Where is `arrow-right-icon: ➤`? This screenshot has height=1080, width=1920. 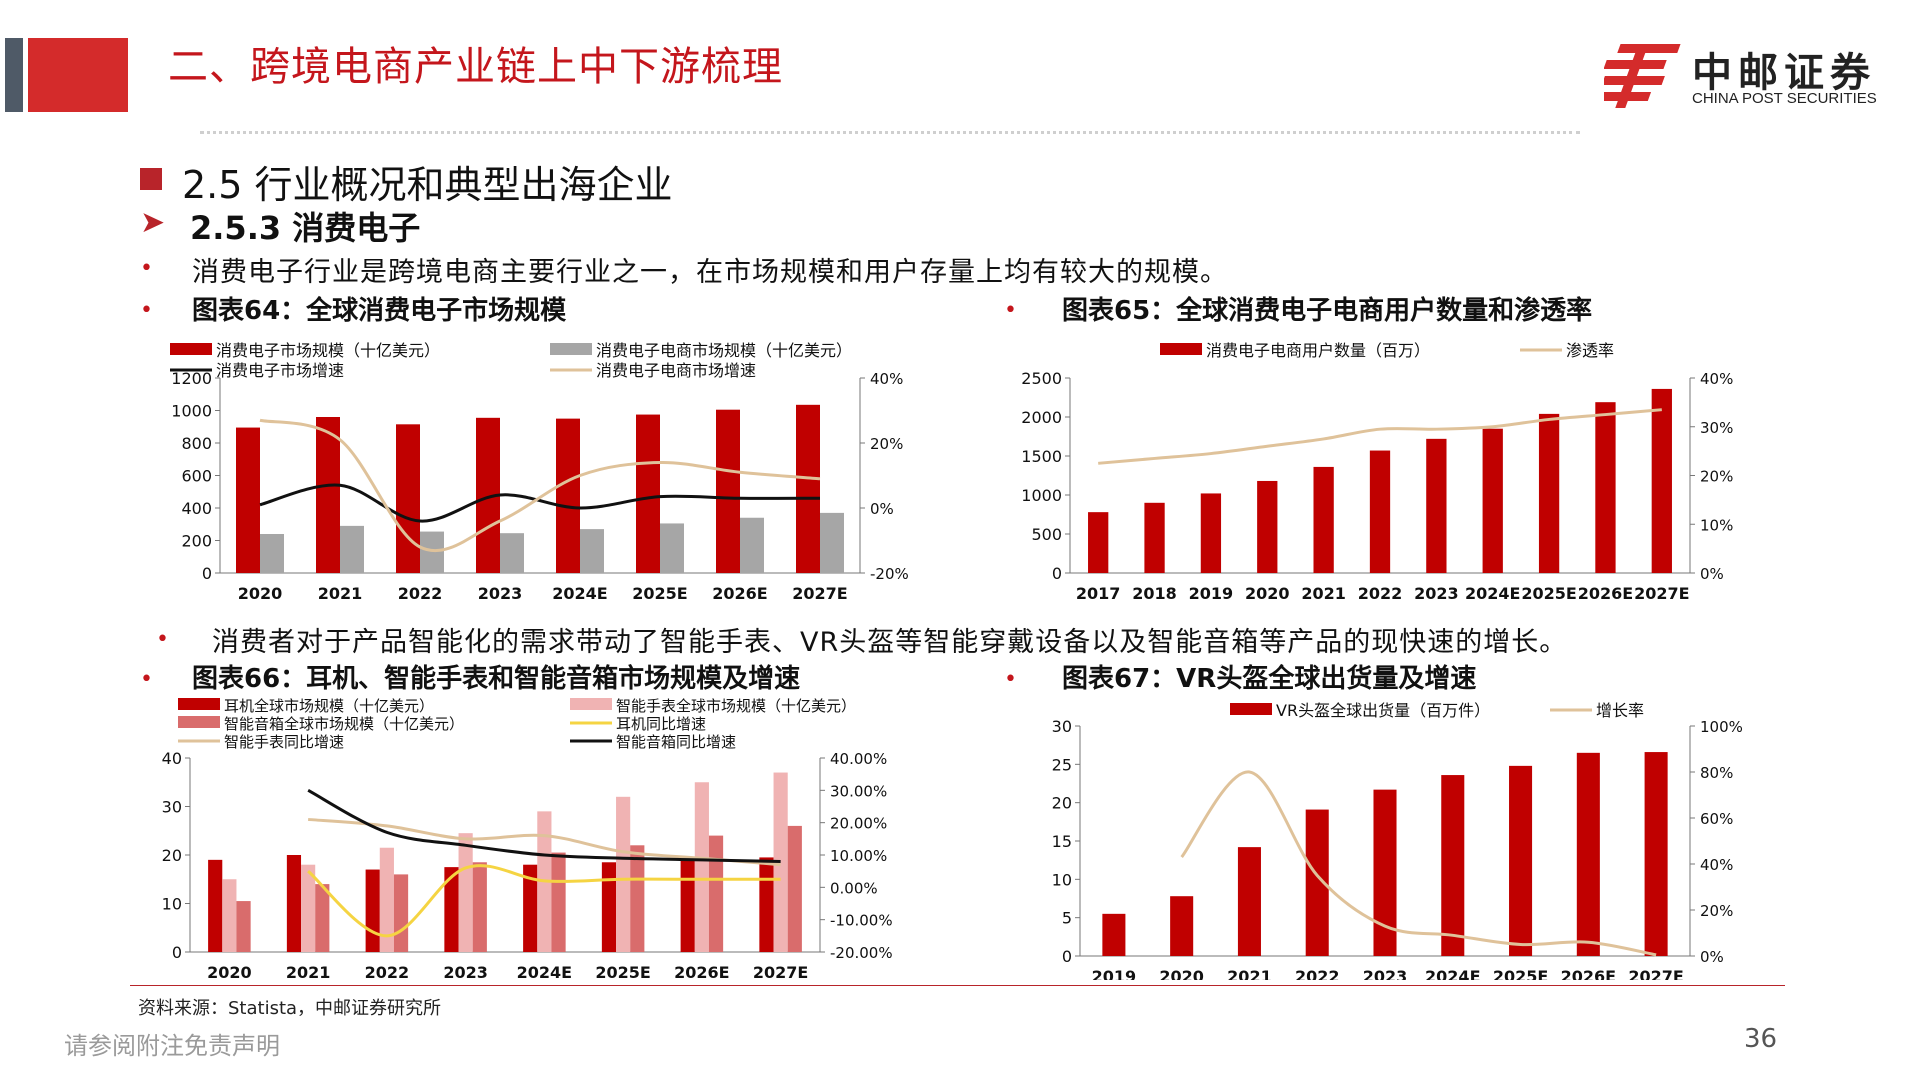 arrow-right-icon: ➤ is located at coordinates (153, 222).